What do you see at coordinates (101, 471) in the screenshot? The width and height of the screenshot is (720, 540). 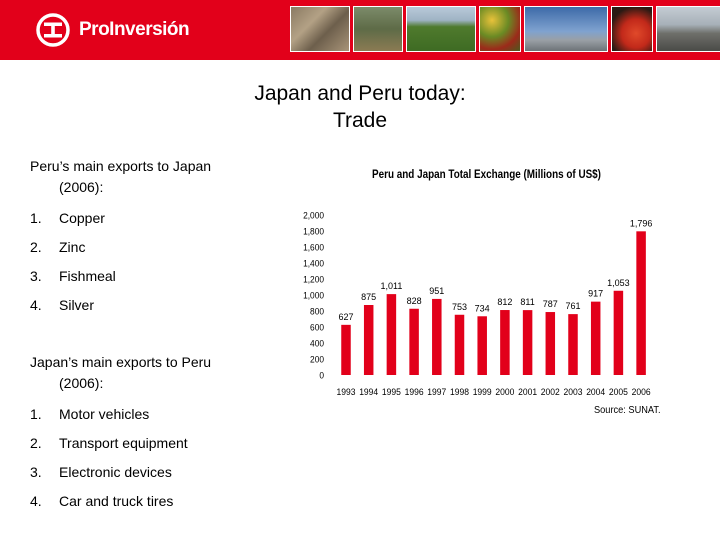 I see `list-item: 3. Electronic devices` at bounding box center [101, 471].